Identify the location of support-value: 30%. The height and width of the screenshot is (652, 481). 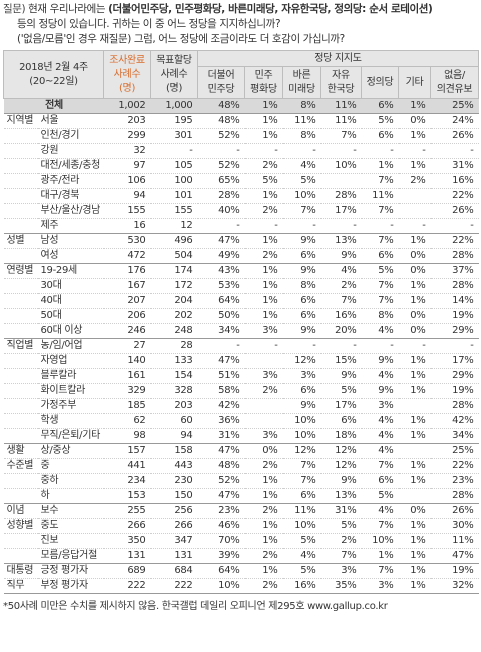
(454, 526).